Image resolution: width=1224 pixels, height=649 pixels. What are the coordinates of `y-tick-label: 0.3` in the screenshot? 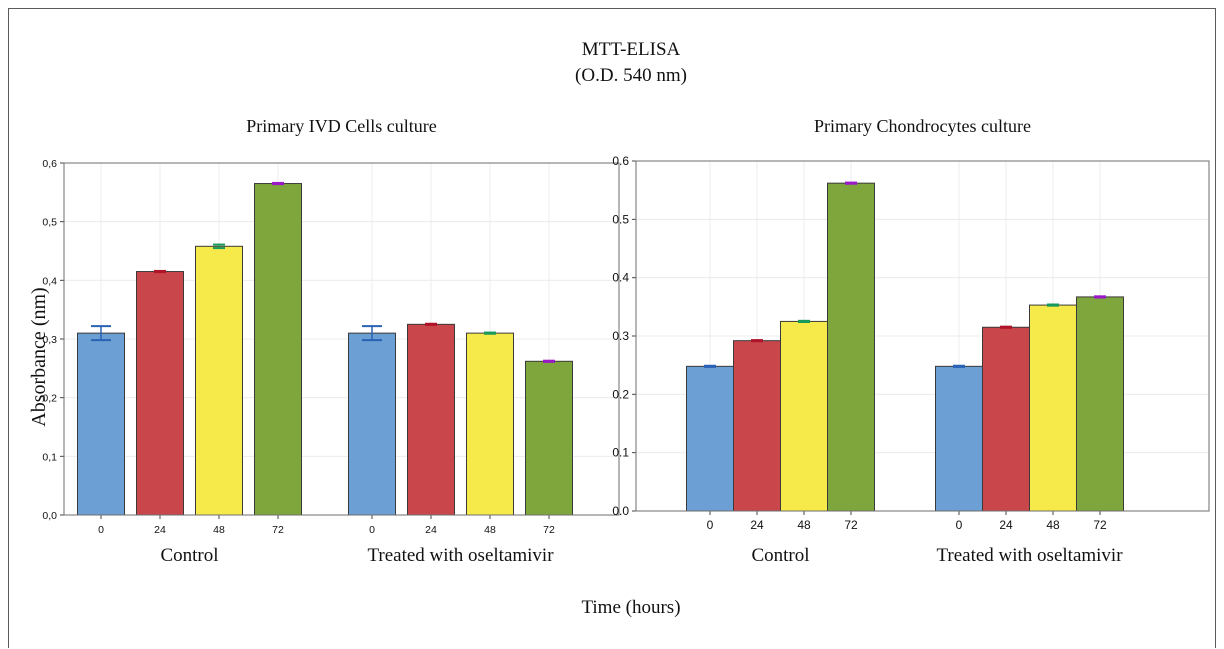 It's located at (620, 336).